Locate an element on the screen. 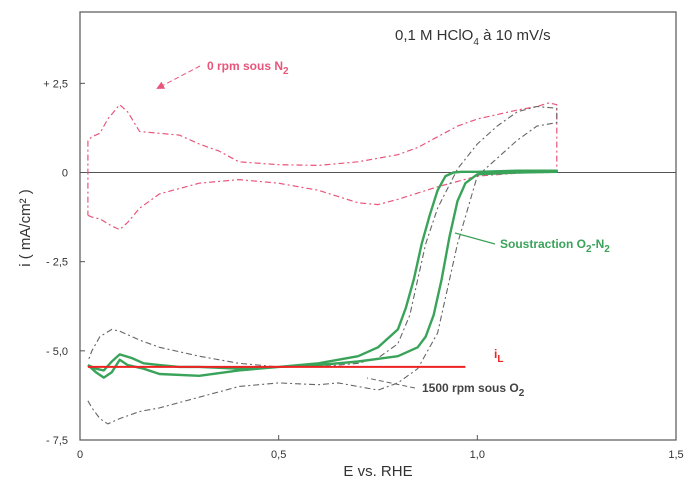 The width and height of the screenshot is (689, 486). annotation-il: iL is located at coordinates (498, 356).